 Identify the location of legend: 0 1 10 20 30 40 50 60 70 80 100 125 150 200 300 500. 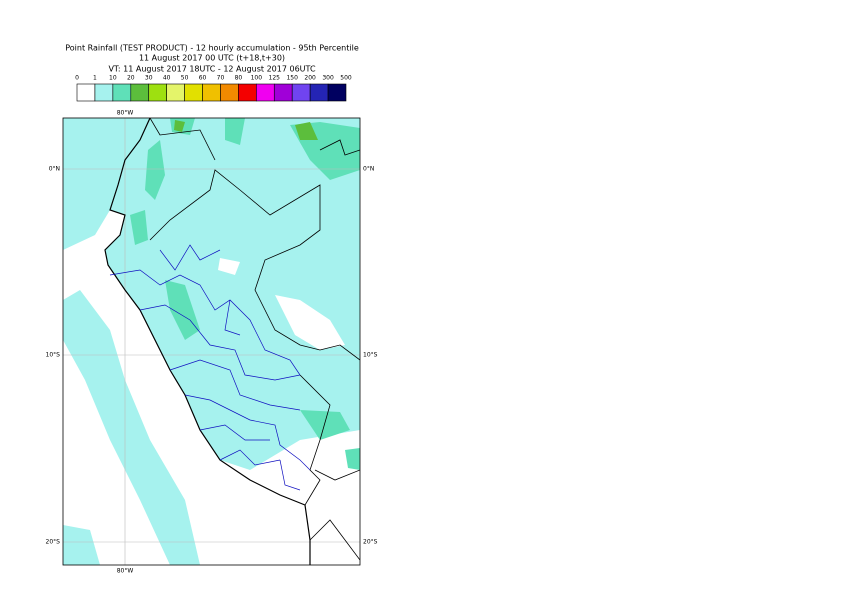
(213, 88).